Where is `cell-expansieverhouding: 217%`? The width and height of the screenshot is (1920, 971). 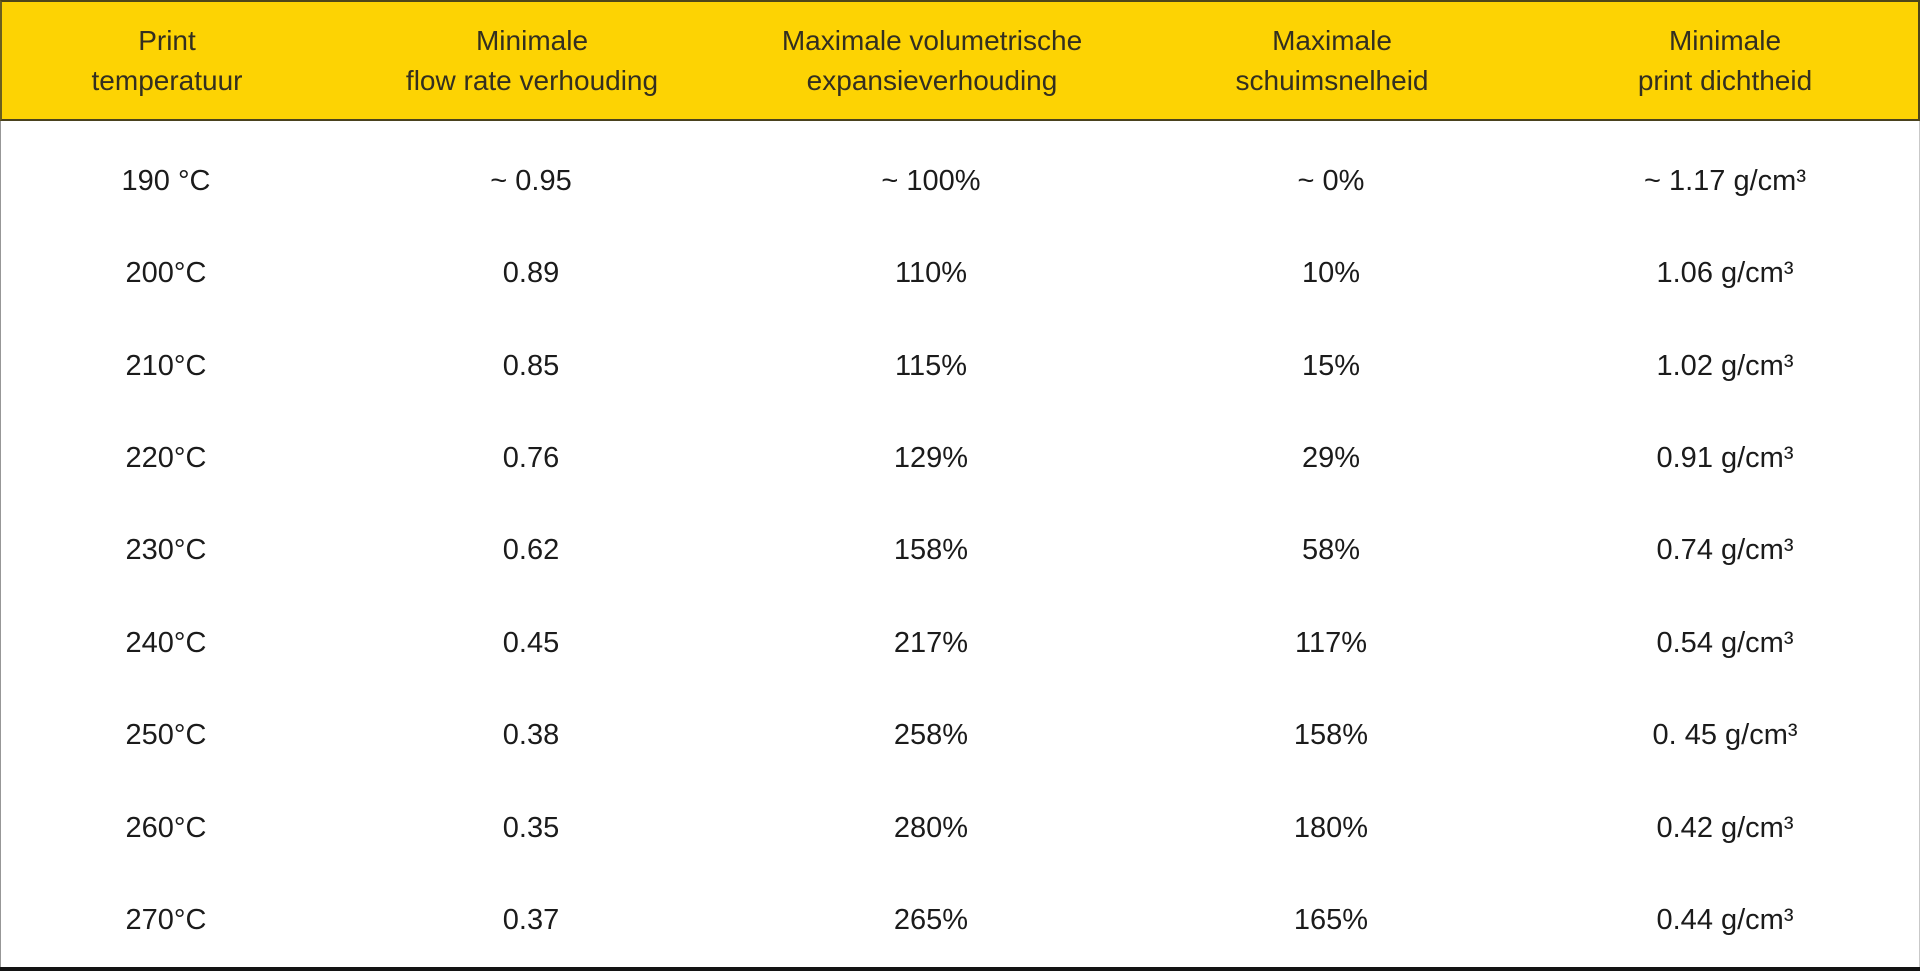 cell-expansieverhouding: 217% is located at coordinates (931, 642).